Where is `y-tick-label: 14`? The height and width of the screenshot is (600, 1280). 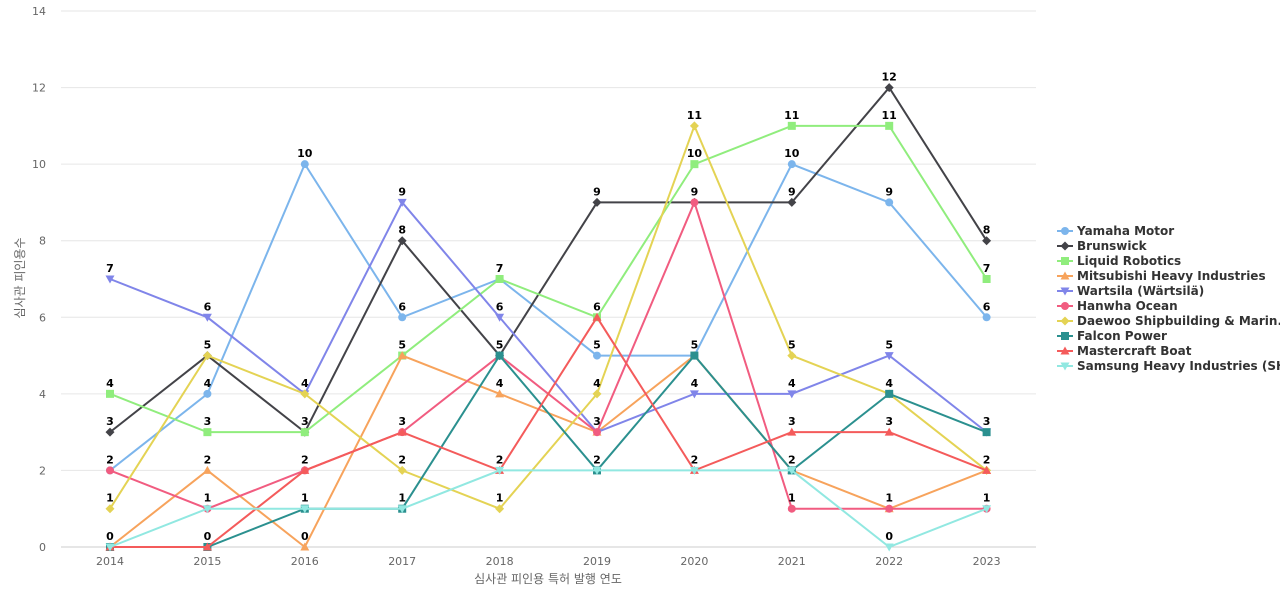
y-tick-label: 14 is located at coordinates (39, 11).